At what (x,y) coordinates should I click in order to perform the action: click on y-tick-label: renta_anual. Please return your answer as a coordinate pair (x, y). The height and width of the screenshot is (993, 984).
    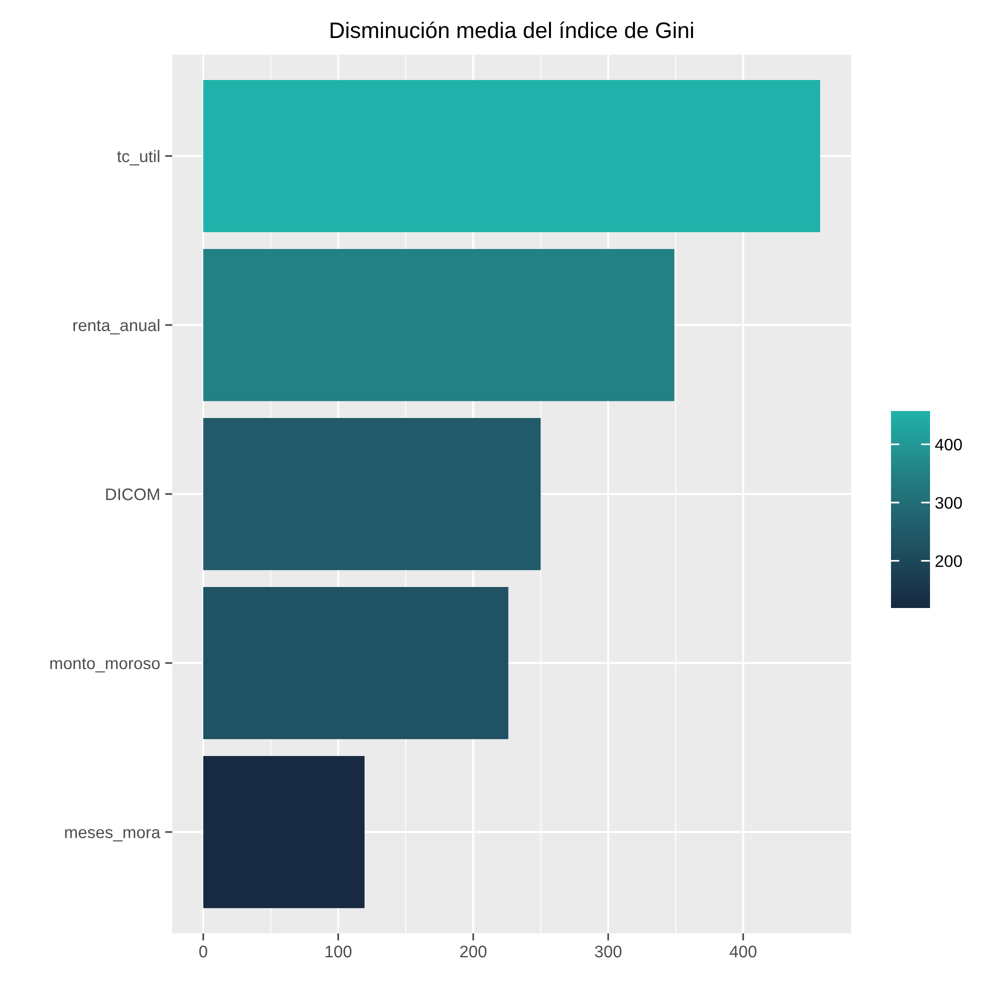
    Looking at the image, I should click on (116, 326).